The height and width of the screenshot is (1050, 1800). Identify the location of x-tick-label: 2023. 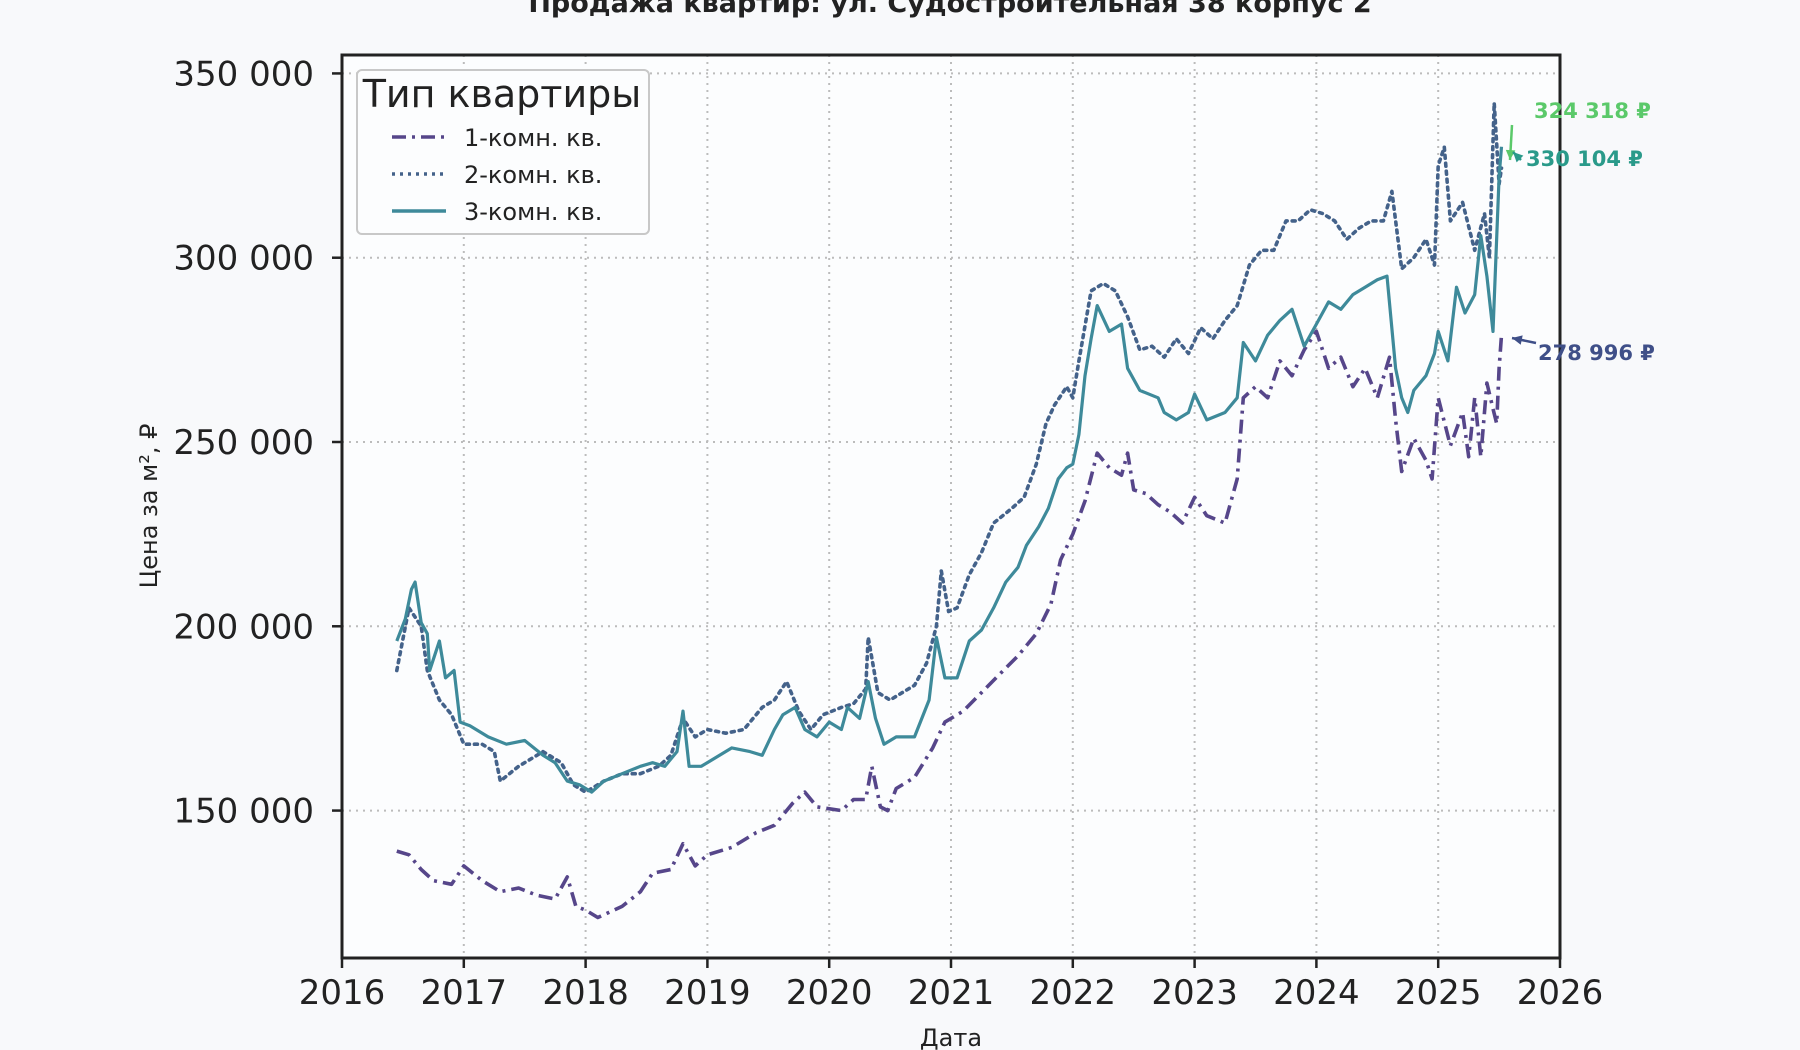
(1194, 993).